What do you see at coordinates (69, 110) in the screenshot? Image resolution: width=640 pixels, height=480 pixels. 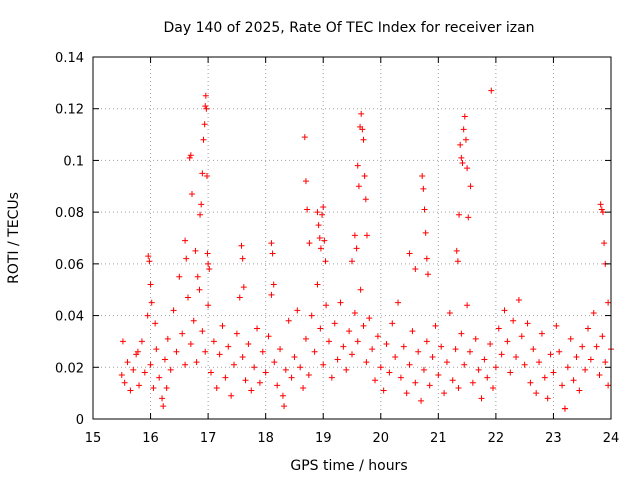 I see `y-tick-label: 0.12` at bounding box center [69, 110].